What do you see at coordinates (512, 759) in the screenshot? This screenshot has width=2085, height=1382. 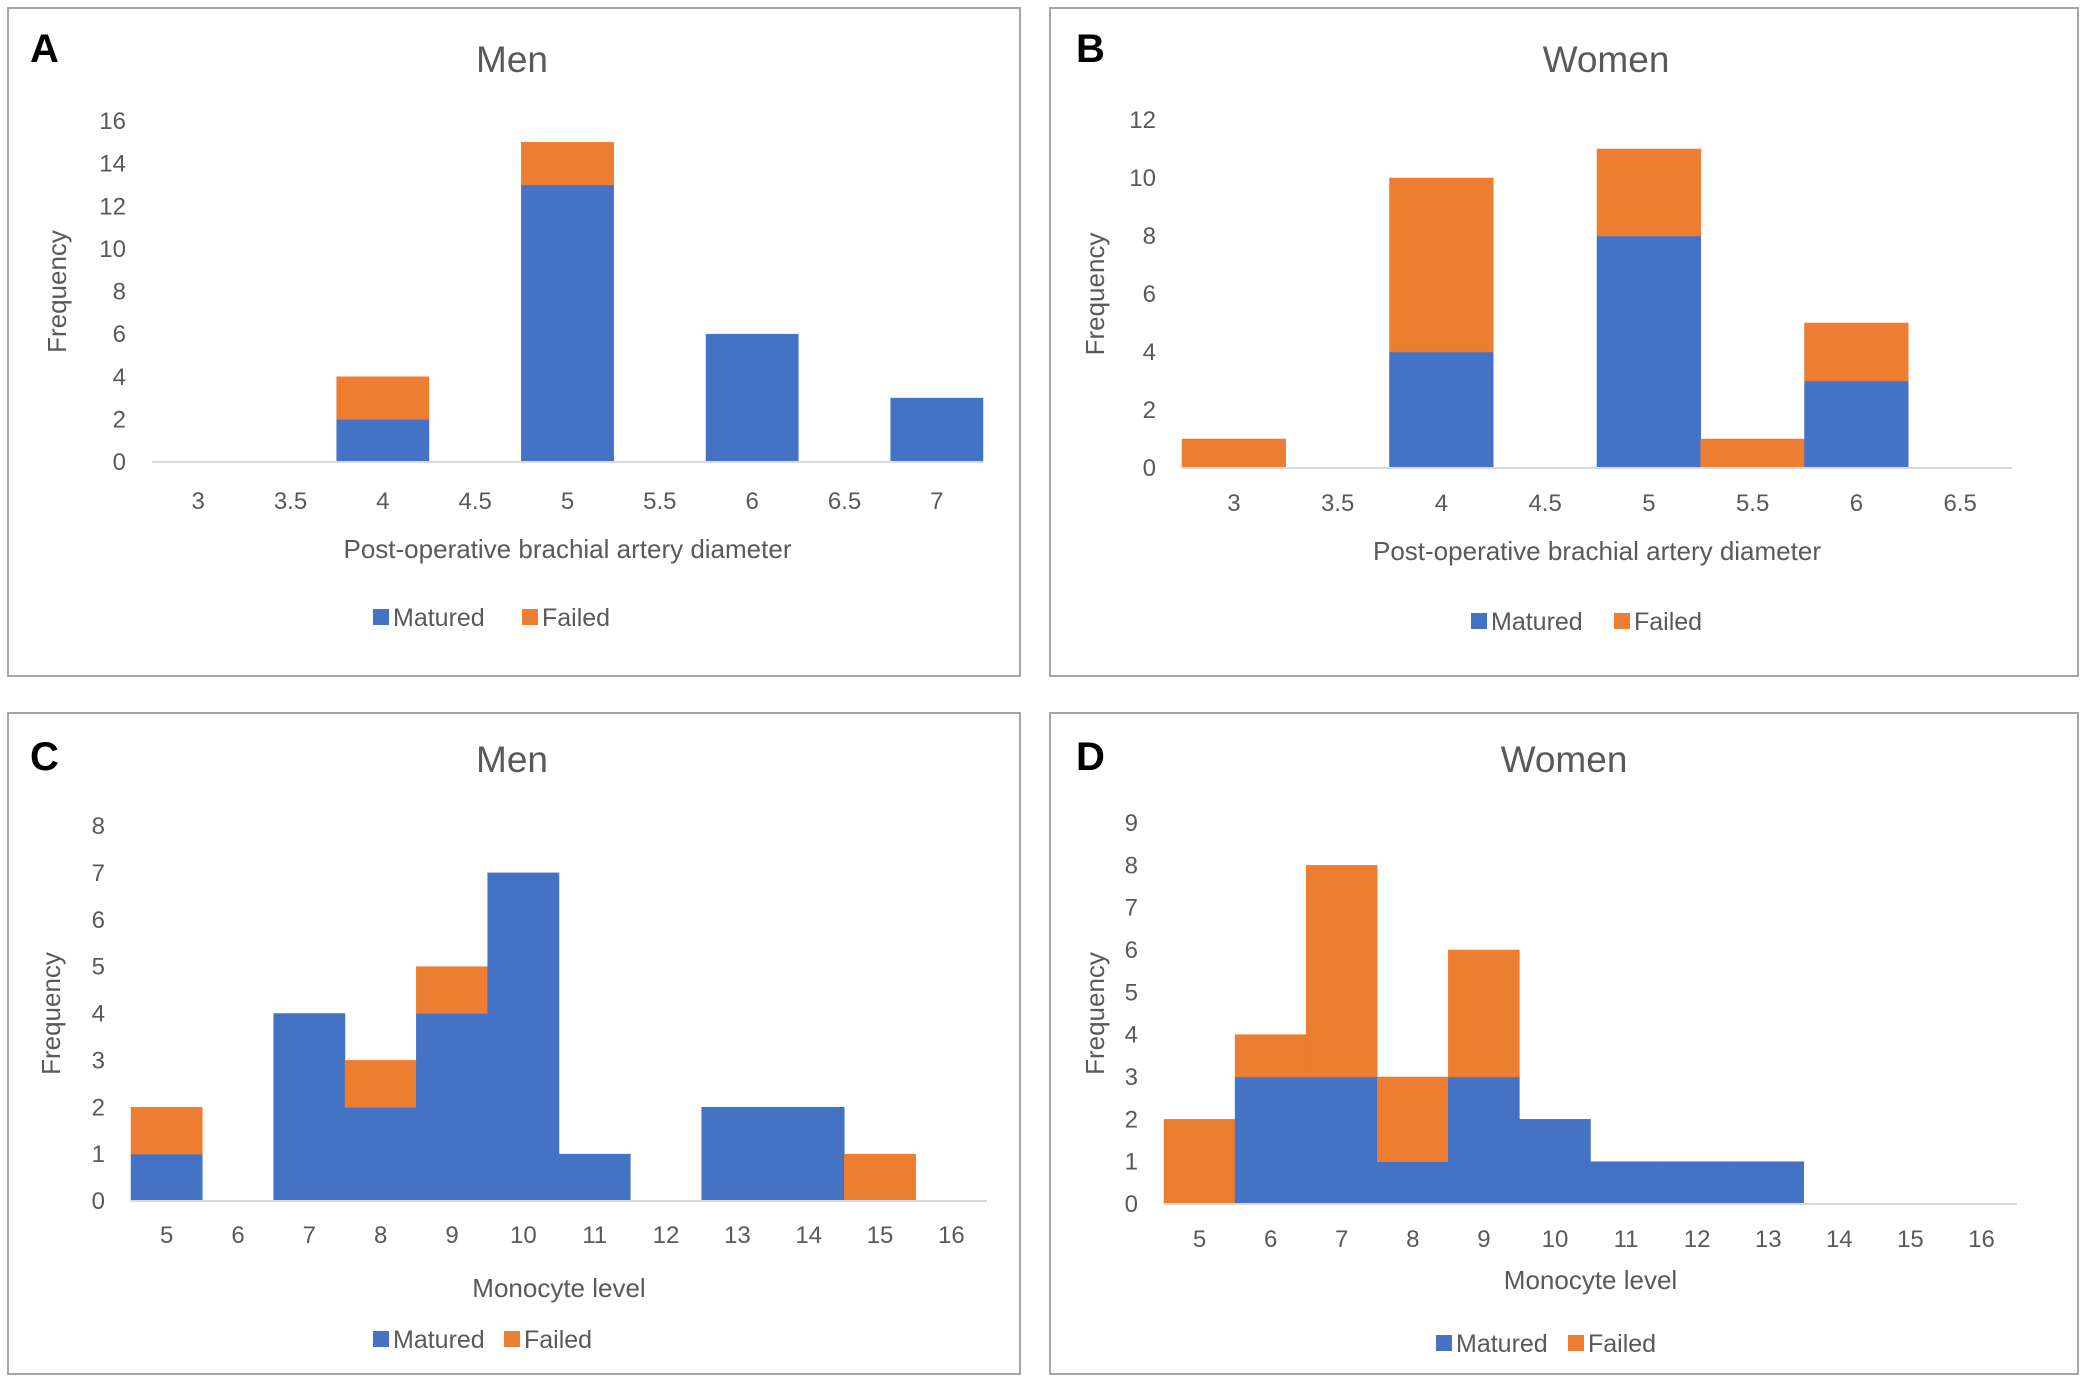 I see `chart-title: Men` at bounding box center [512, 759].